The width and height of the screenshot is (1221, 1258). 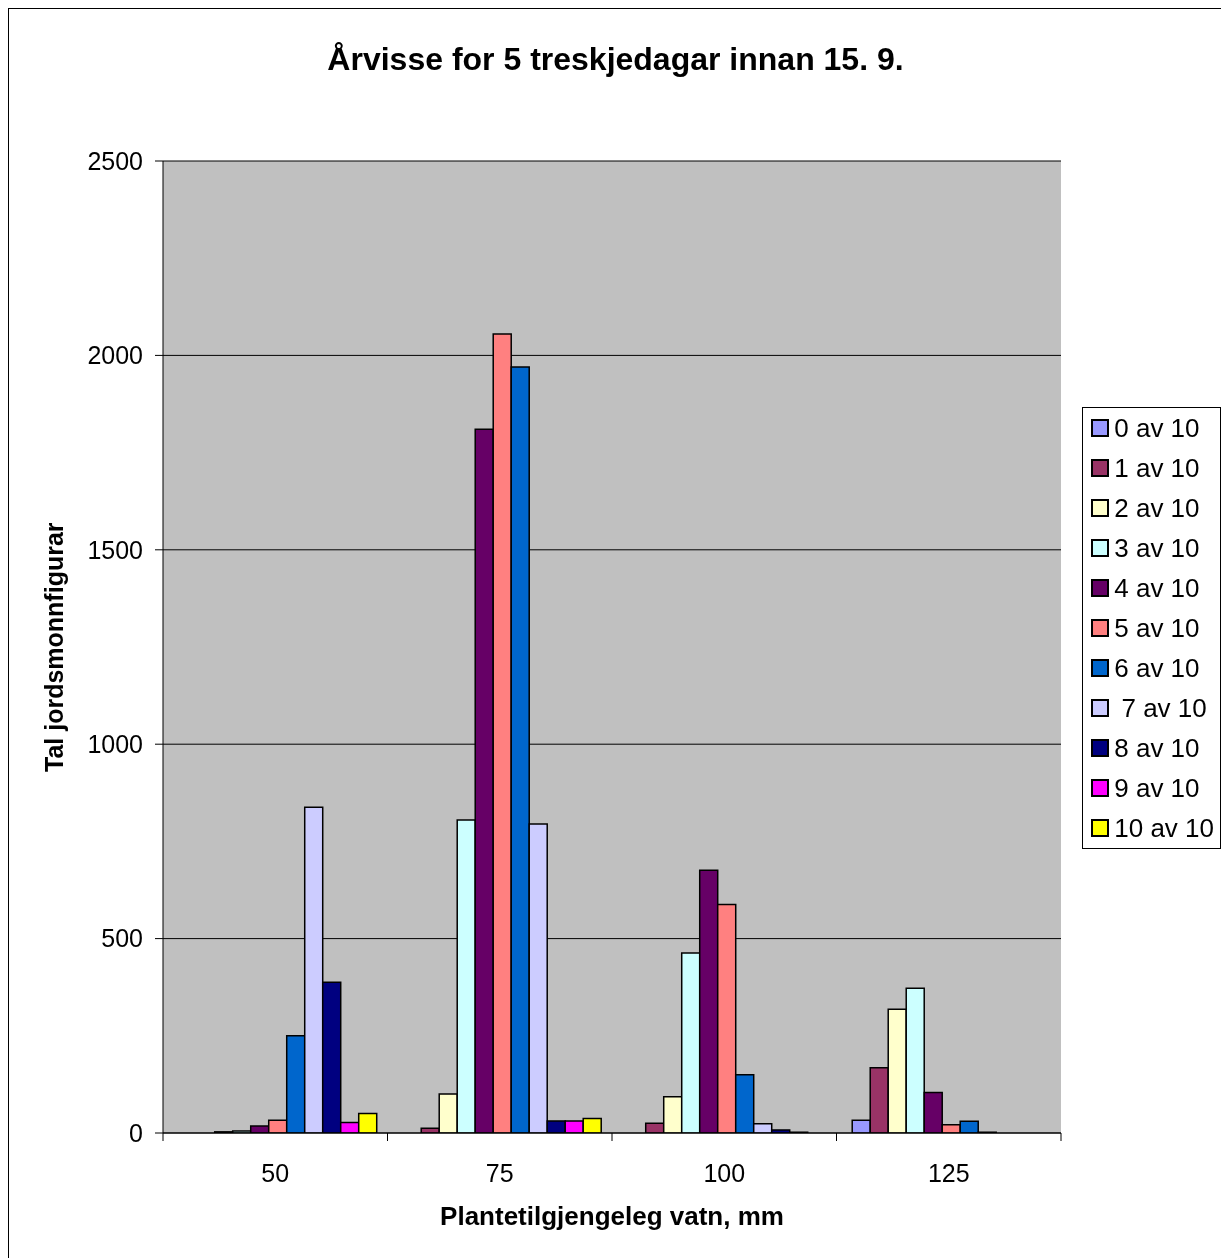 What do you see at coordinates (115, 355) in the screenshot?
I see `y-tick-label: 2000` at bounding box center [115, 355].